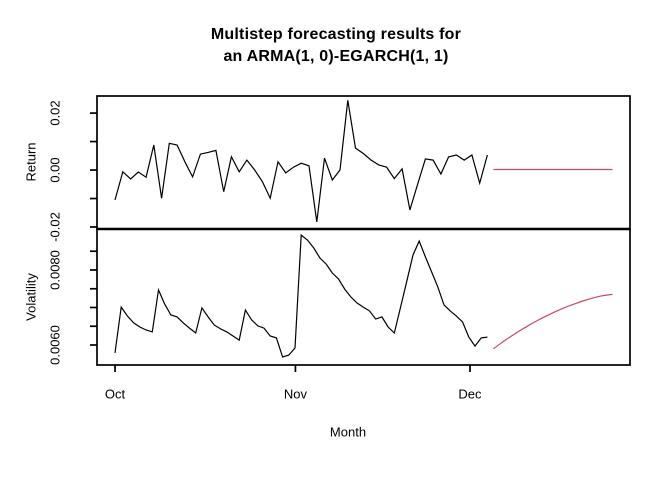 The image size is (672, 480). I want to click on x-tick-label: Nov, so click(295, 394).